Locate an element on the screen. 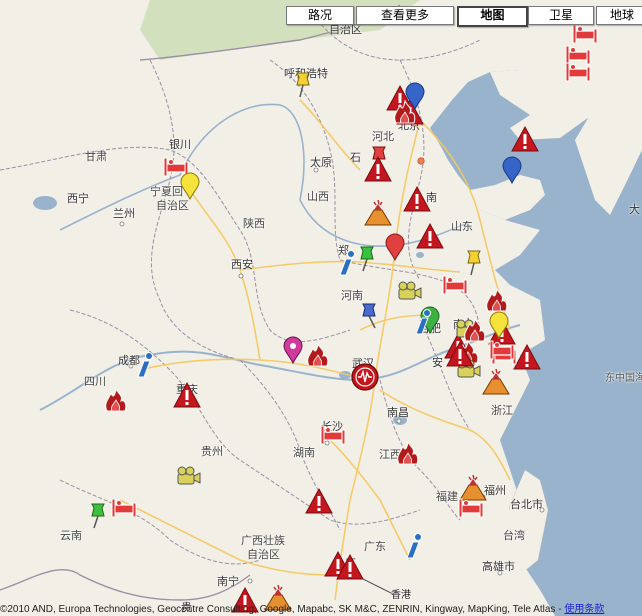 The image size is (642, 616). map-label: 陕西 is located at coordinates (254, 223).